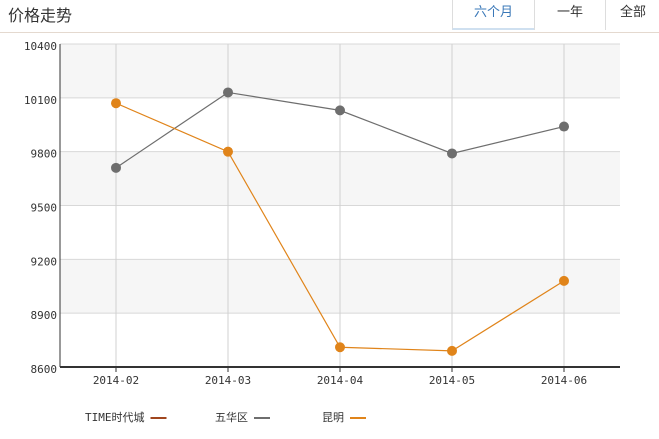 The height and width of the screenshot is (439, 659). I want to click on x-tick-label: 2014-06, so click(564, 380).